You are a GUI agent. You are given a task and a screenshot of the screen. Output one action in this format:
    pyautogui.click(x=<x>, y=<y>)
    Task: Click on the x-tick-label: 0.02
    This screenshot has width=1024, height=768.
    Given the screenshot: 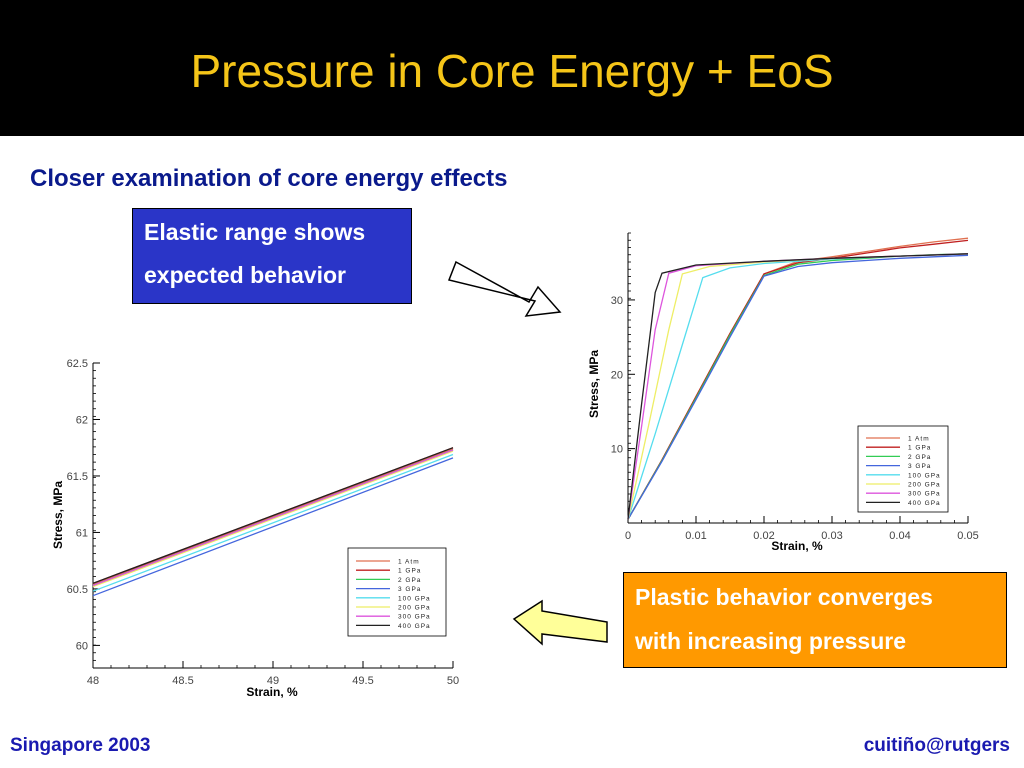 What is the action you would take?
    pyautogui.click(x=763, y=536)
    